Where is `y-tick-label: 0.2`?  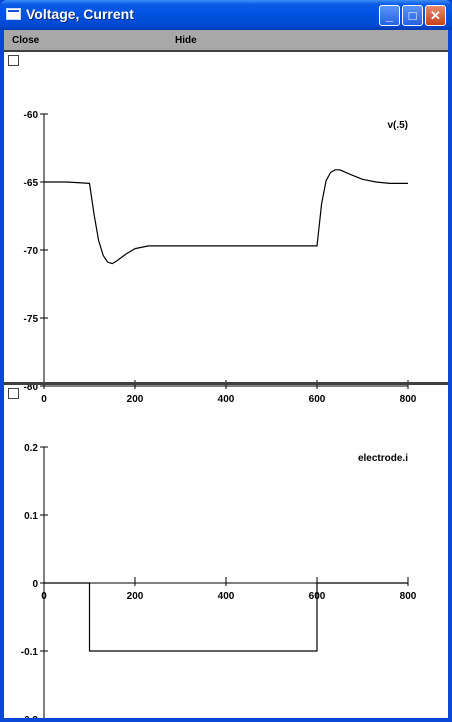
y-tick-label: 0.2 is located at coordinates (31, 448).